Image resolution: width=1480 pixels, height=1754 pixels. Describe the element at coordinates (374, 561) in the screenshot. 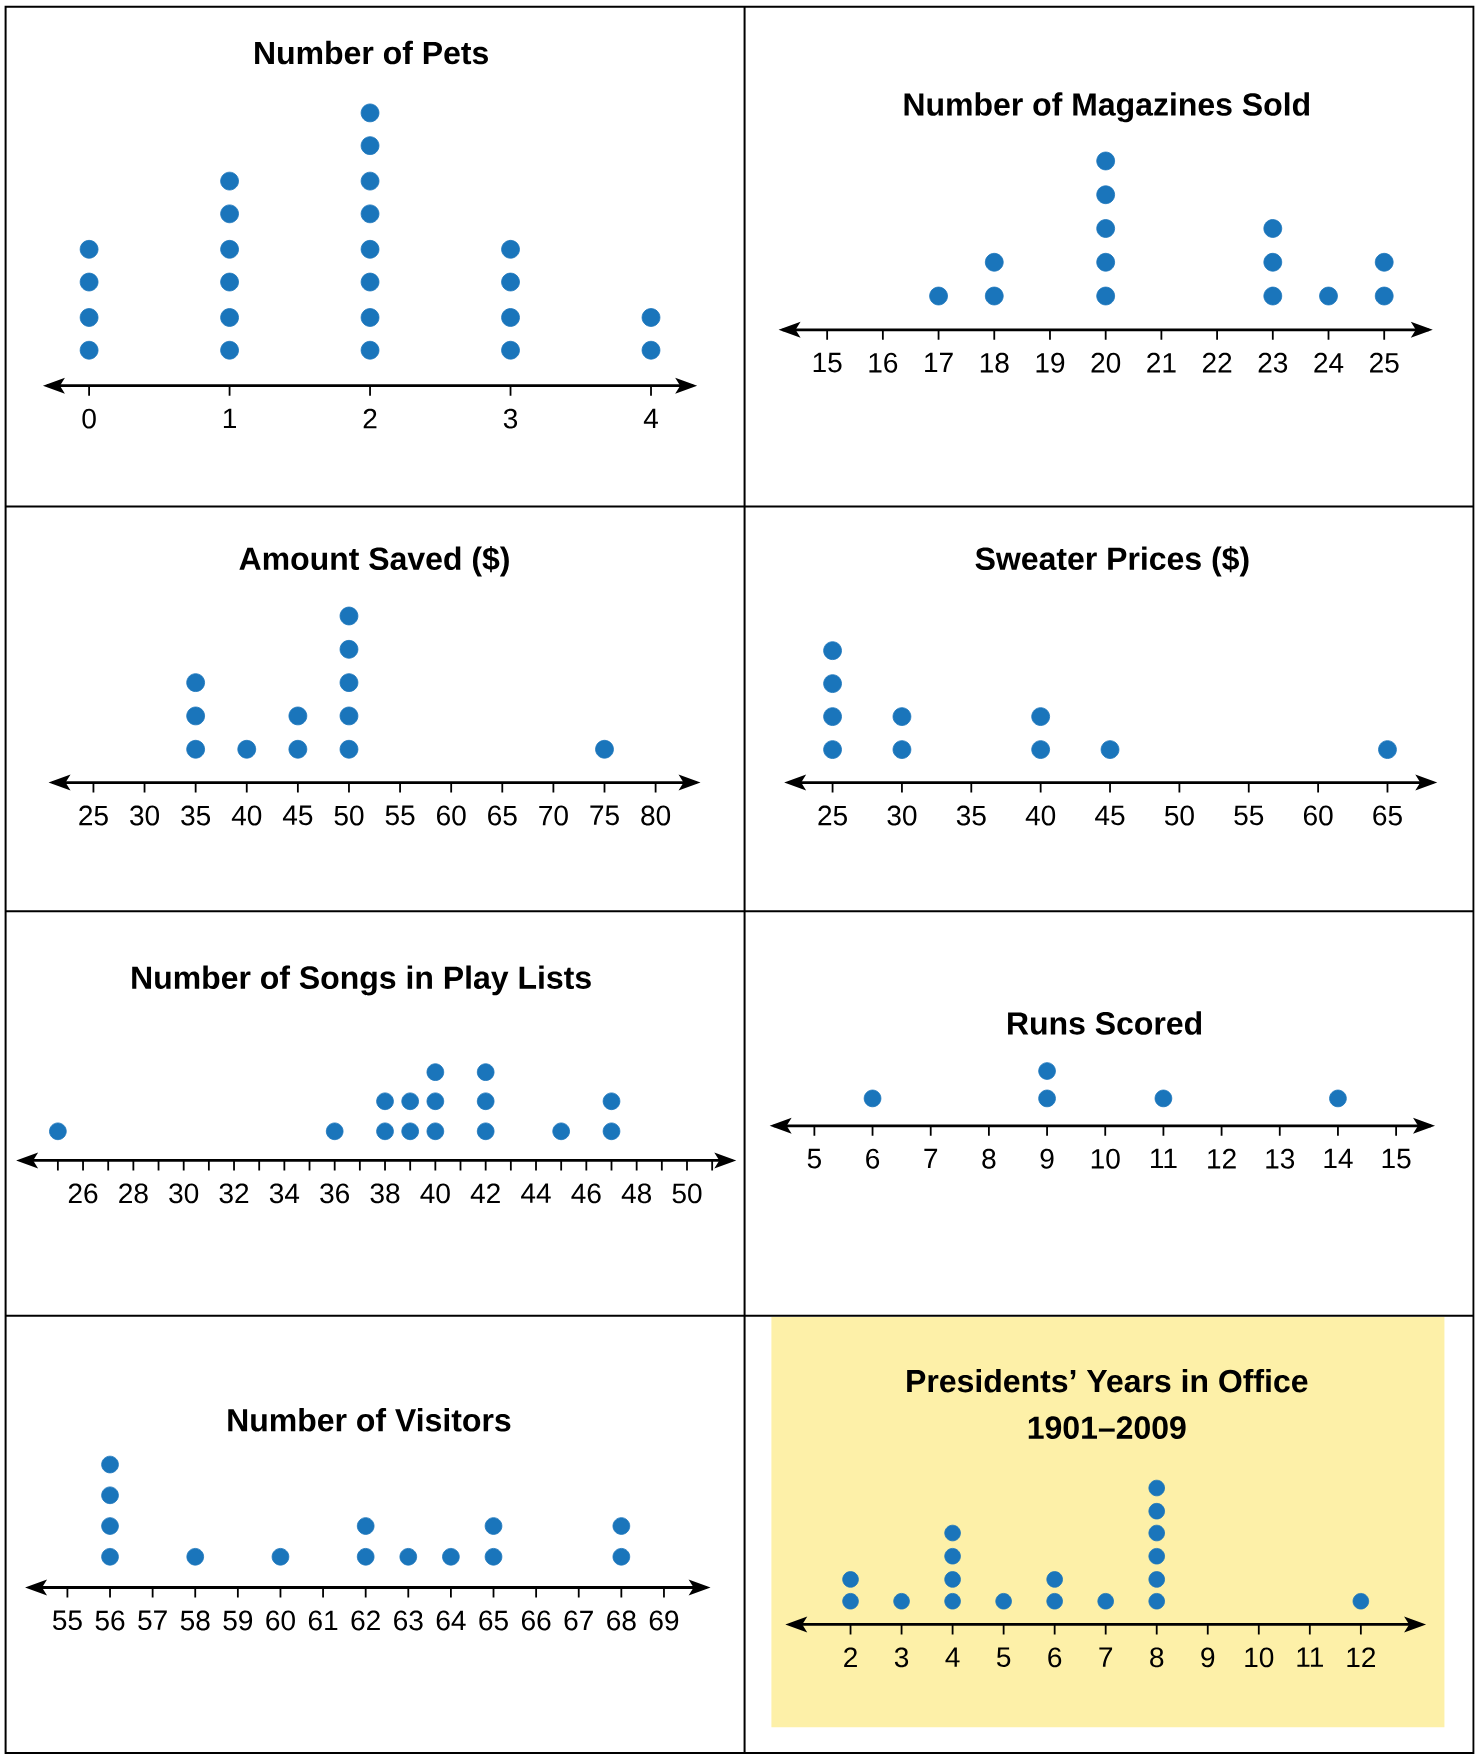

I see `chart-title: Amount Saved ($)` at that location.